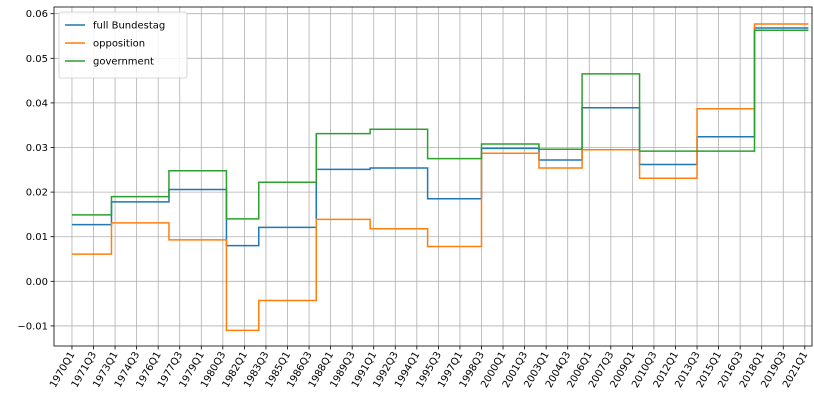 The height and width of the screenshot is (398, 814). I want to click on legend-label: opposition, so click(119, 44).